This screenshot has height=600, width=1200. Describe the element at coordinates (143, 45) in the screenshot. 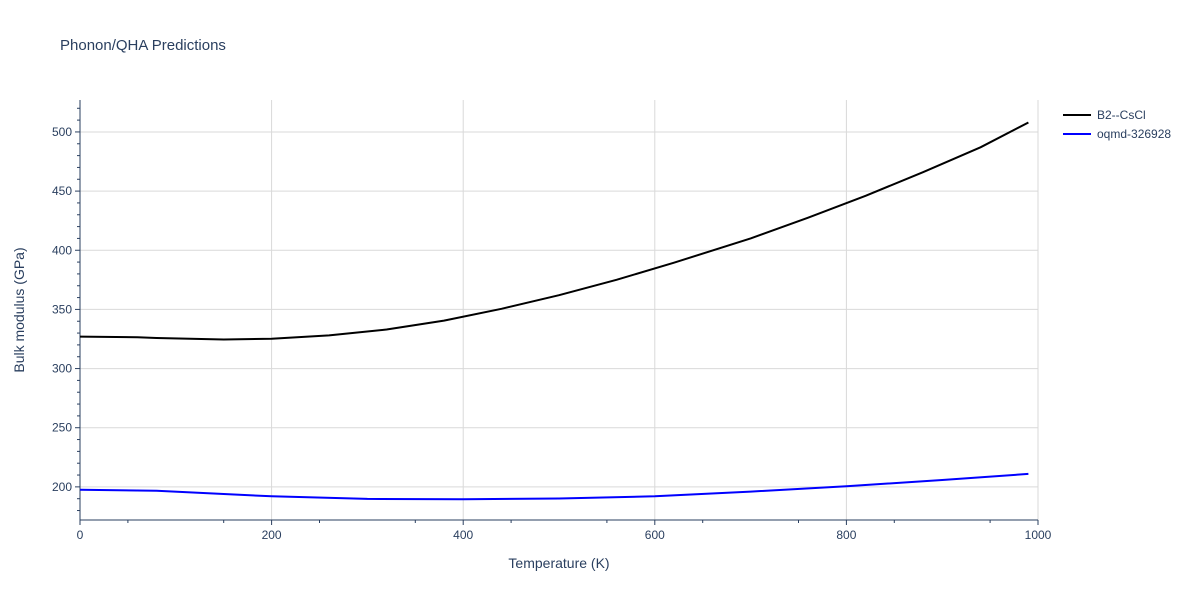

I see `chart-title: Phonon/QHA Predictions` at that location.